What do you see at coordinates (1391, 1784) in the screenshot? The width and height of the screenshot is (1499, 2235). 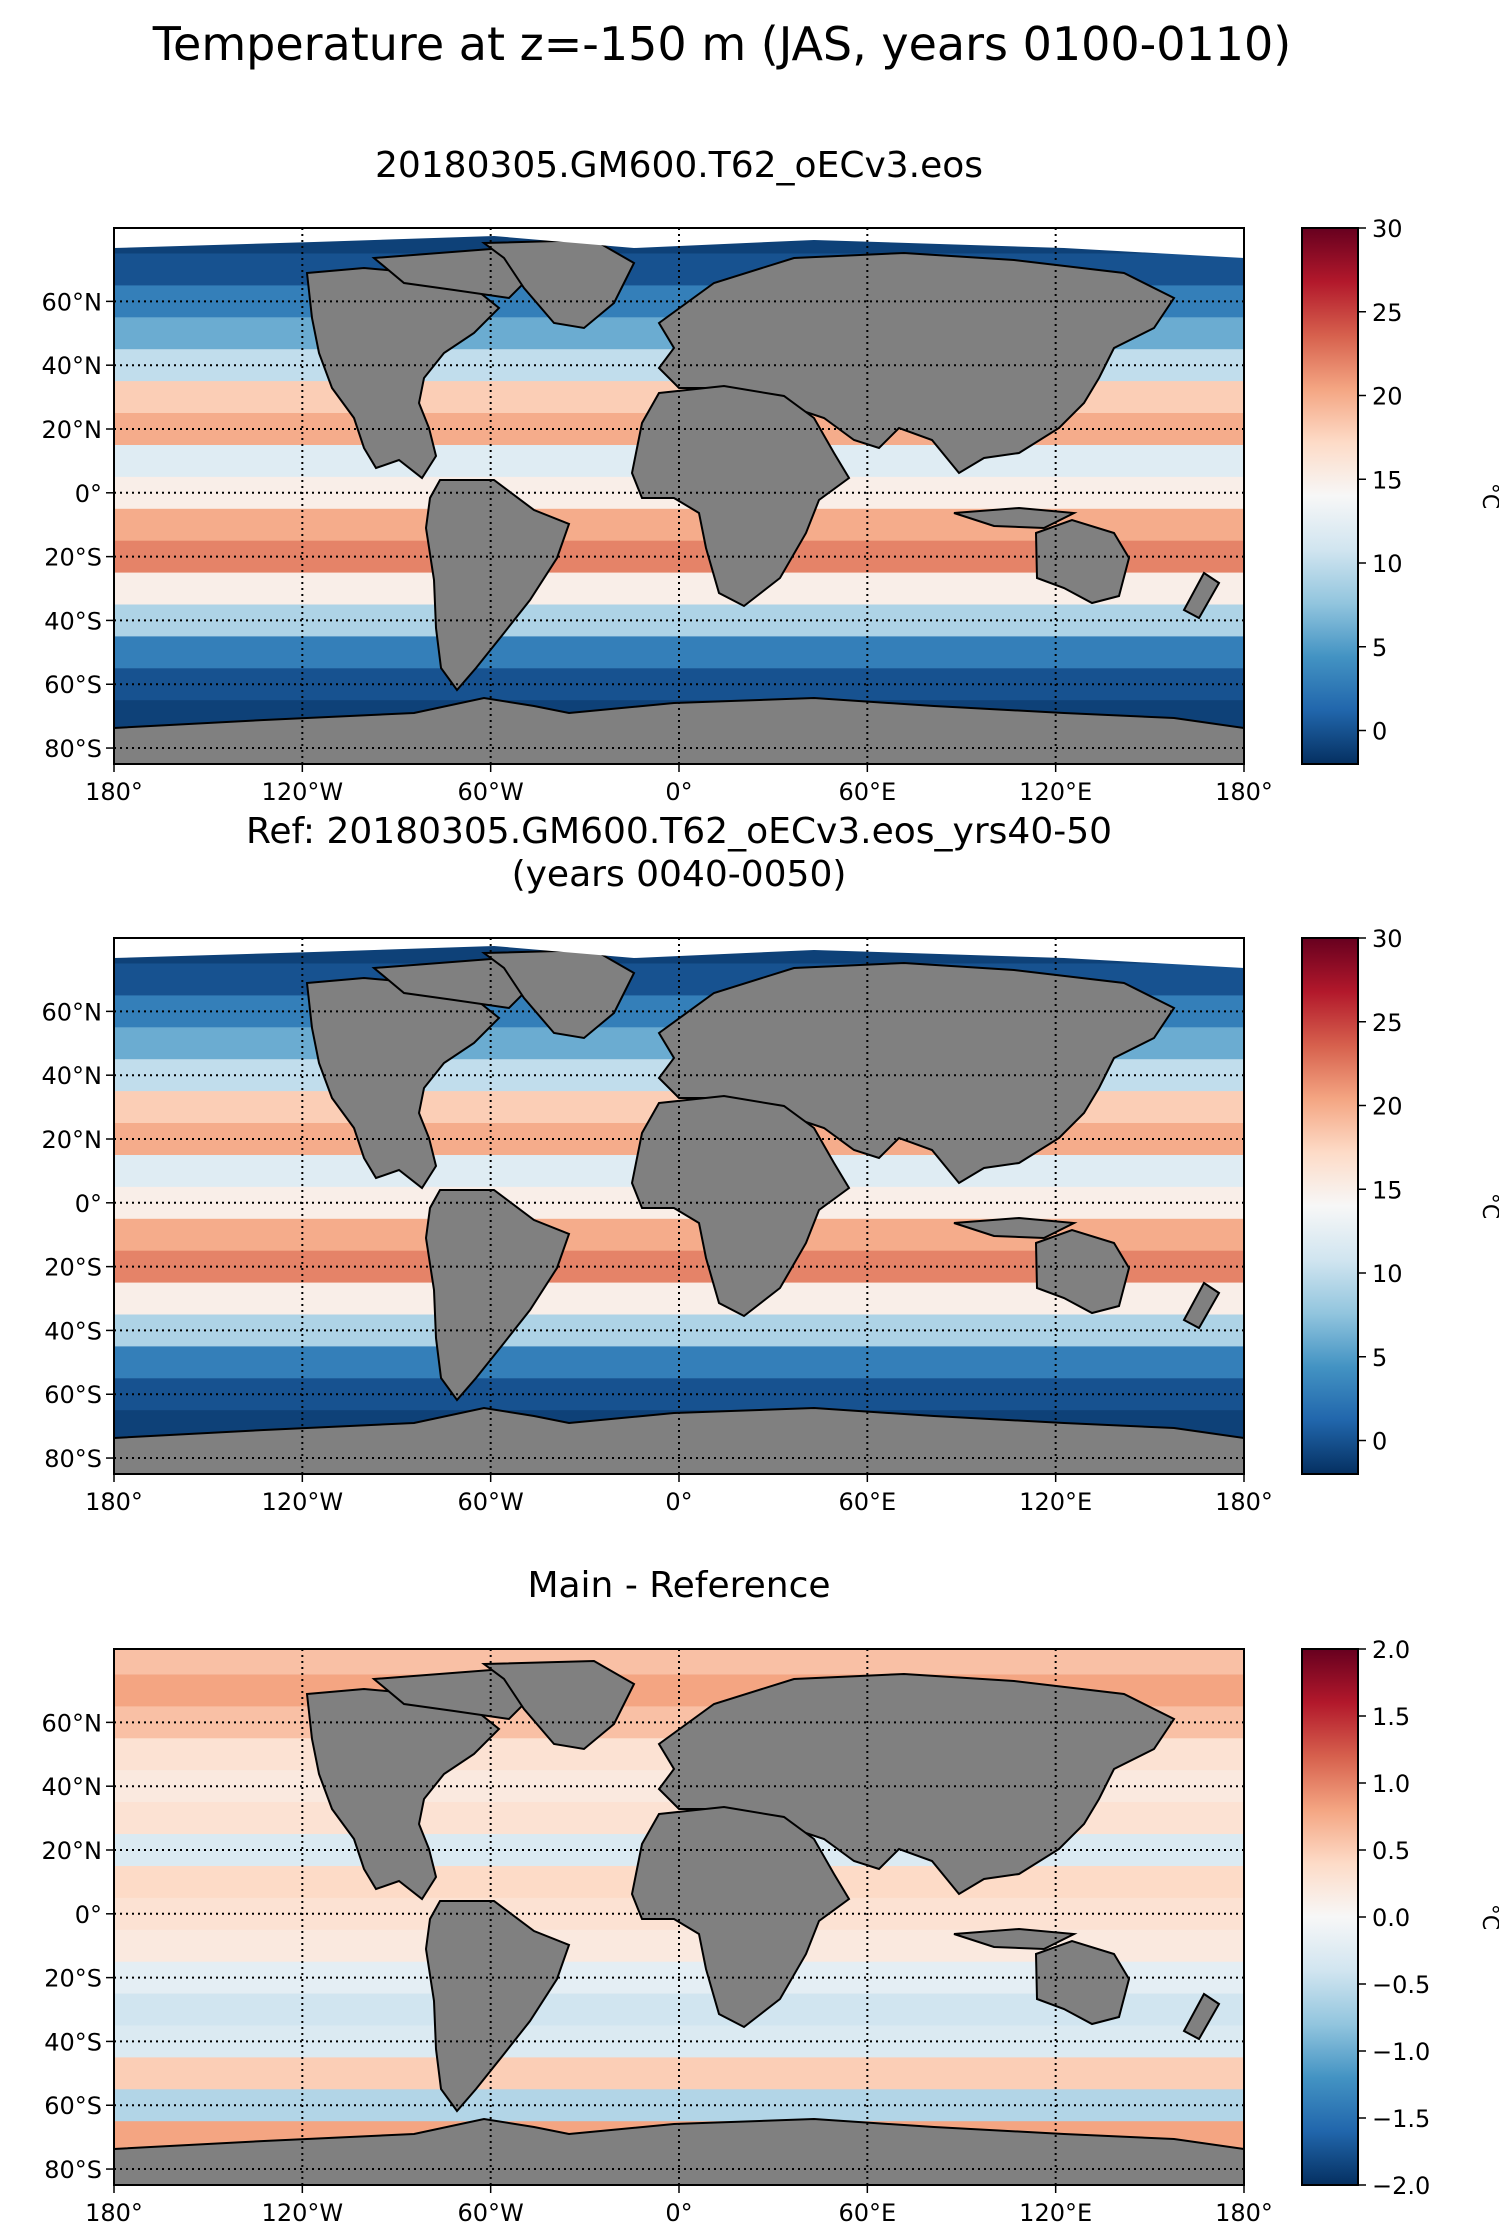 I see `colorbar-tick-label: 1.0` at bounding box center [1391, 1784].